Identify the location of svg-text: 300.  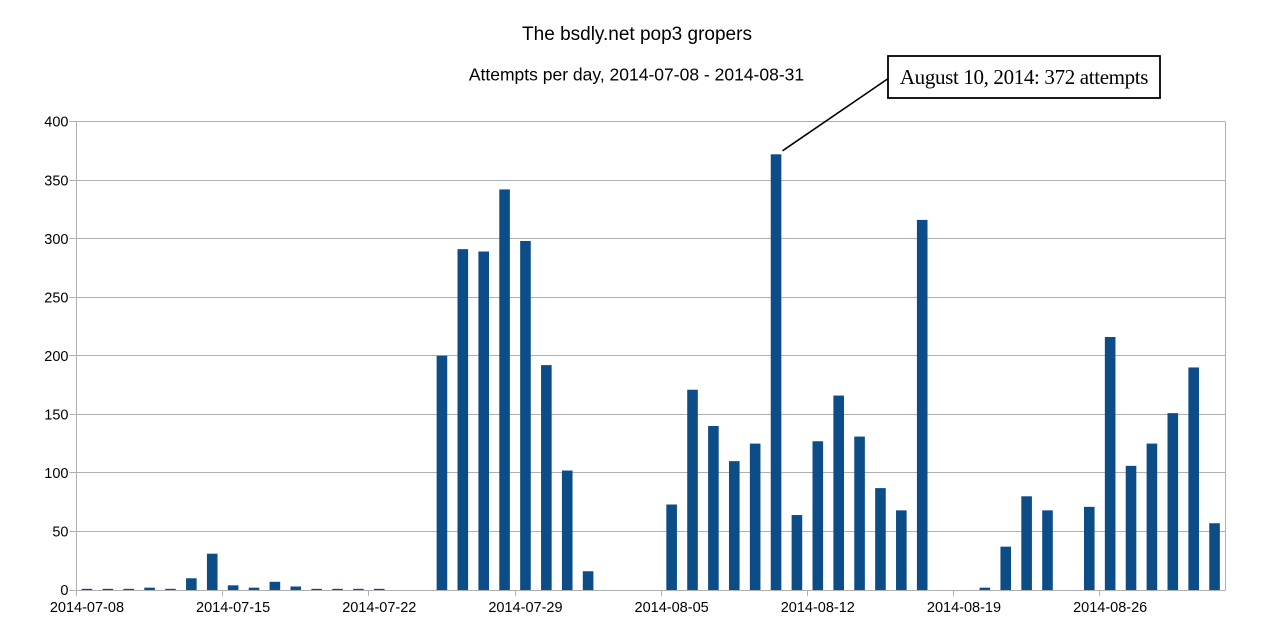
(56, 240).